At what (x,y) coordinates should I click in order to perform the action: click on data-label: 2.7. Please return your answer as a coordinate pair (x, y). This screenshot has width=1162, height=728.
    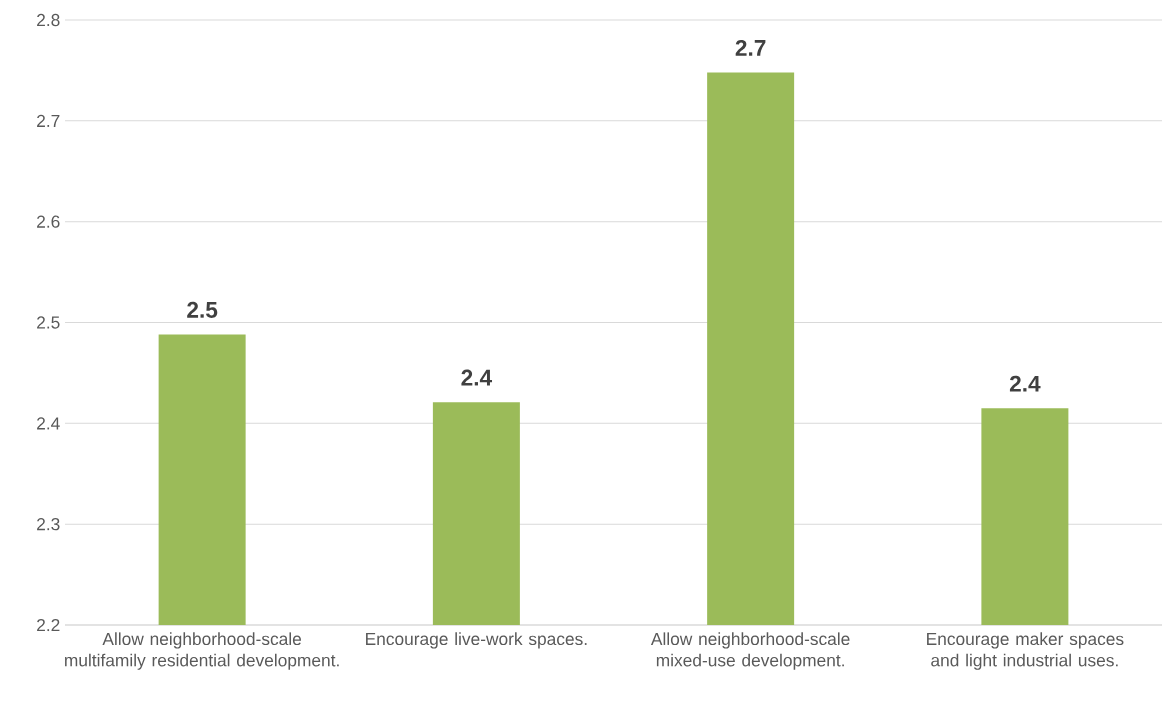
    Looking at the image, I should click on (750, 47).